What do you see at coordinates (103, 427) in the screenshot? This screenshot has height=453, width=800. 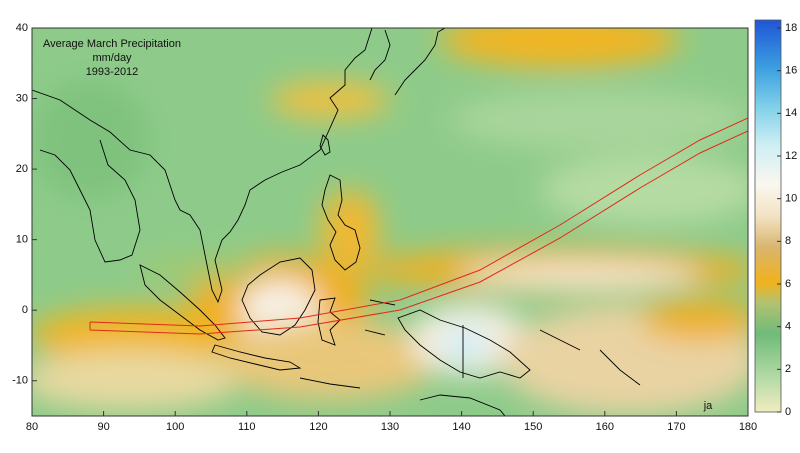 I see `x-tick-label: 90` at bounding box center [103, 427].